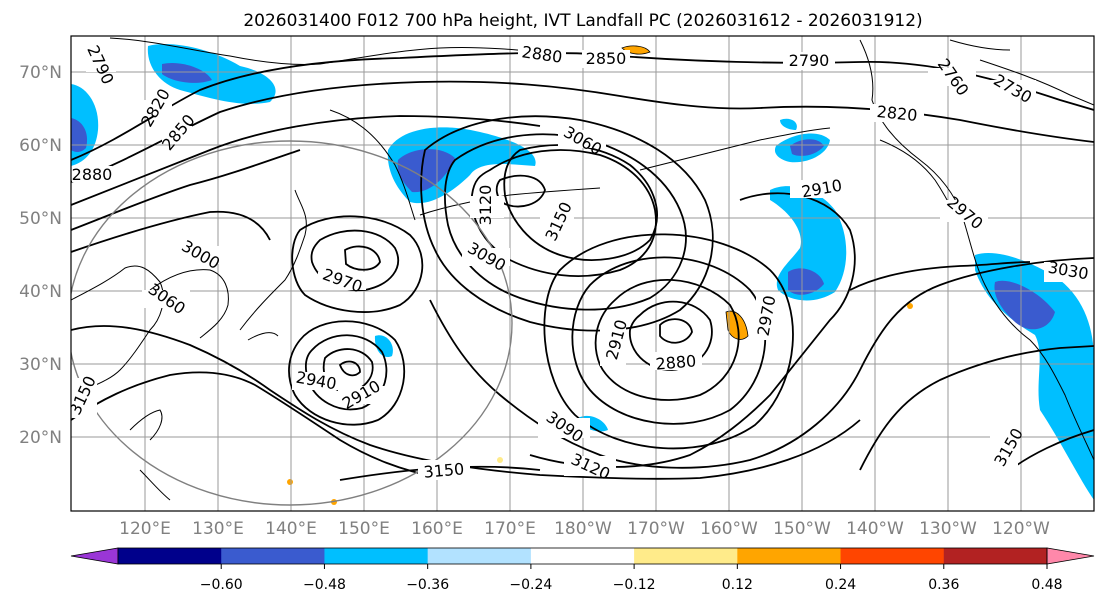 This screenshot has width=1105, height=604. What do you see at coordinates (40, 292) in the screenshot?
I see `lat-label: 40°N` at bounding box center [40, 292].